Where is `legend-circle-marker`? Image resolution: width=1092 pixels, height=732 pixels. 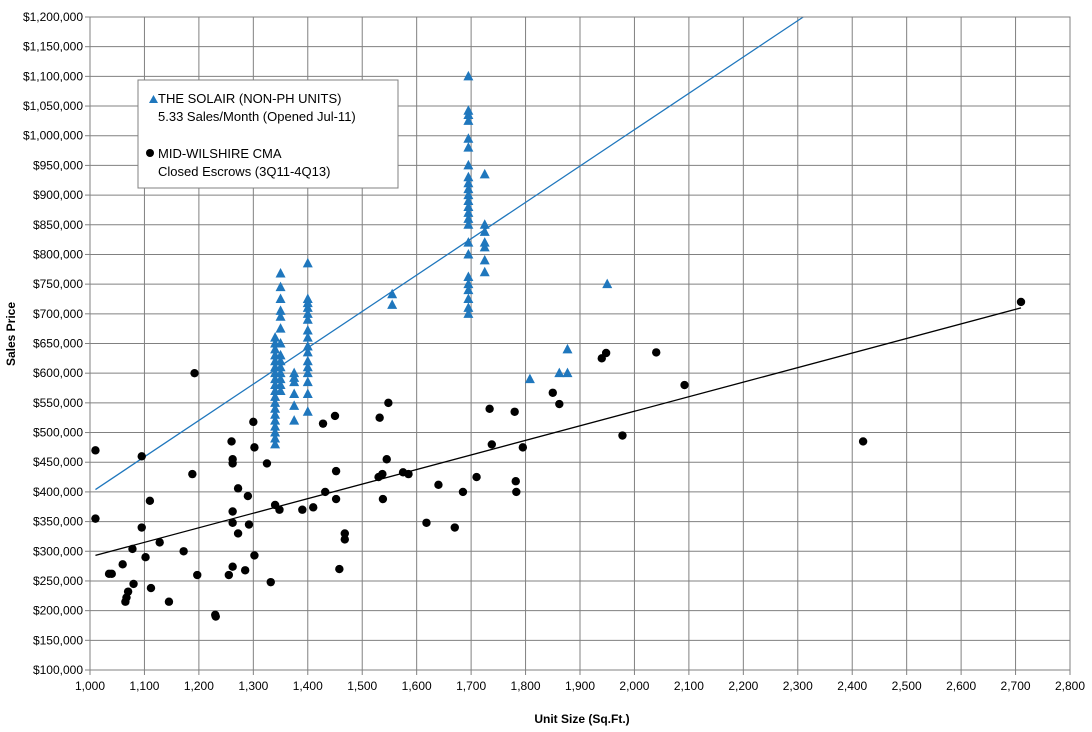
legend-circle-marker is located at coordinates (150, 153).